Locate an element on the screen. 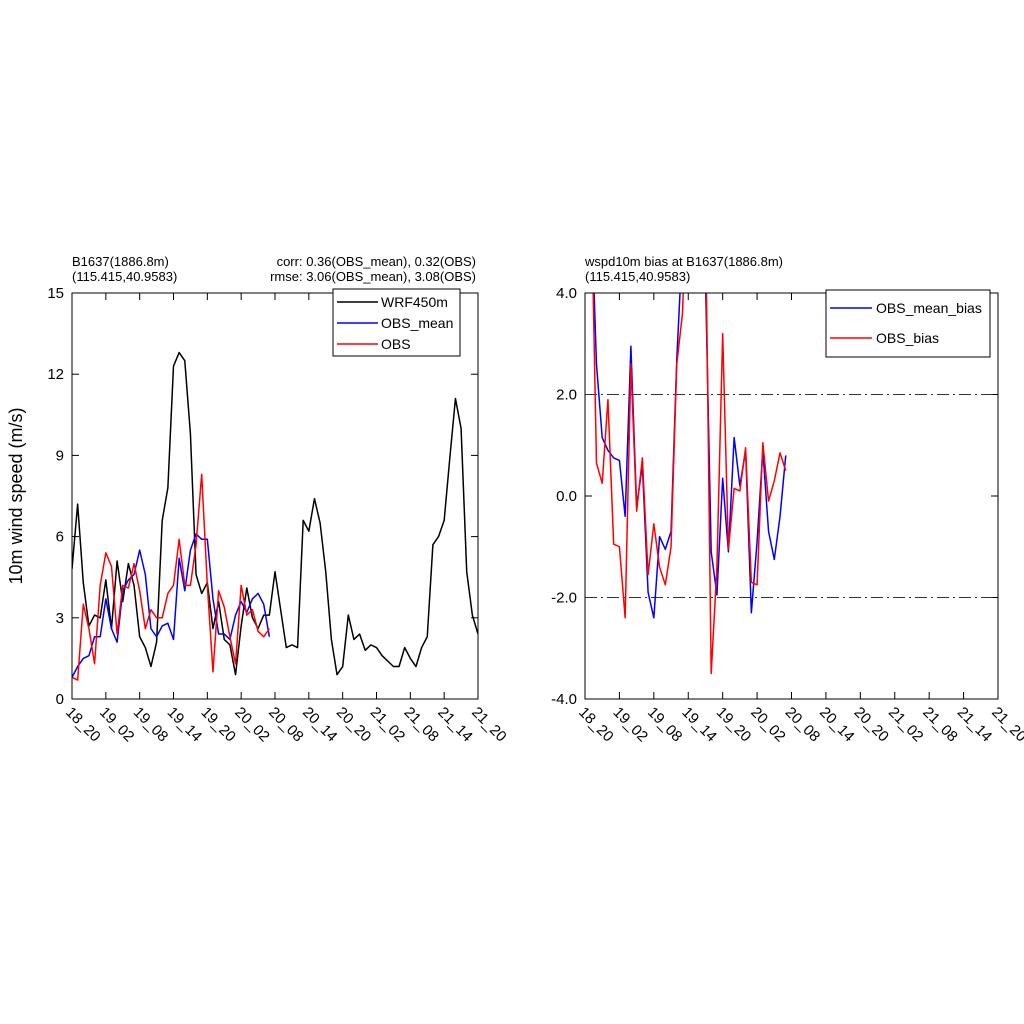 The height and width of the screenshot is (1024, 1024). stats-annotation: corr: 0.36(OBS_mean), 0.32(OBS) is located at coordinates (376, 261).